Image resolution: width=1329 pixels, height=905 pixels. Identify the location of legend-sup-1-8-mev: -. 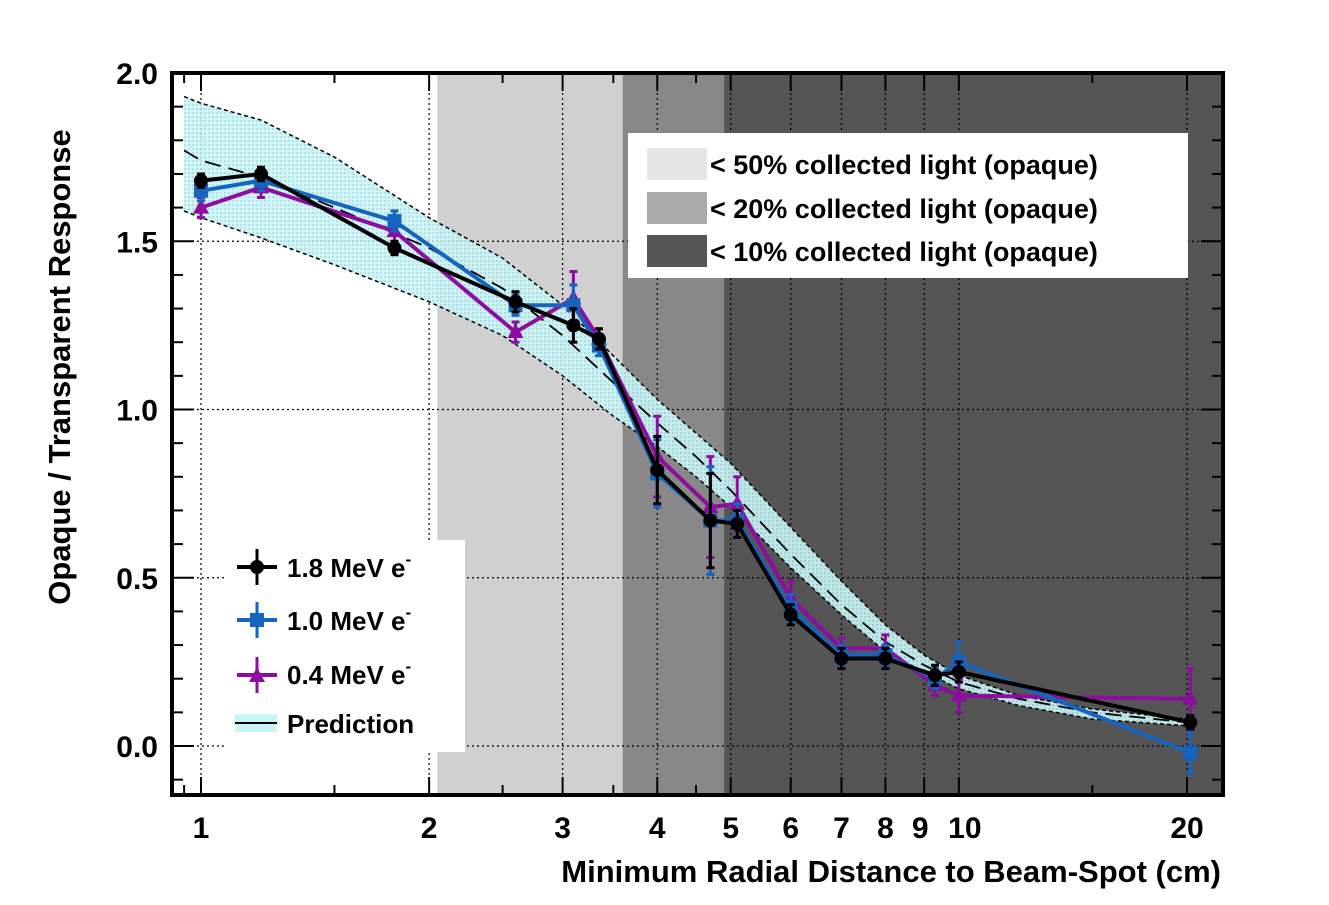
(409, 559).